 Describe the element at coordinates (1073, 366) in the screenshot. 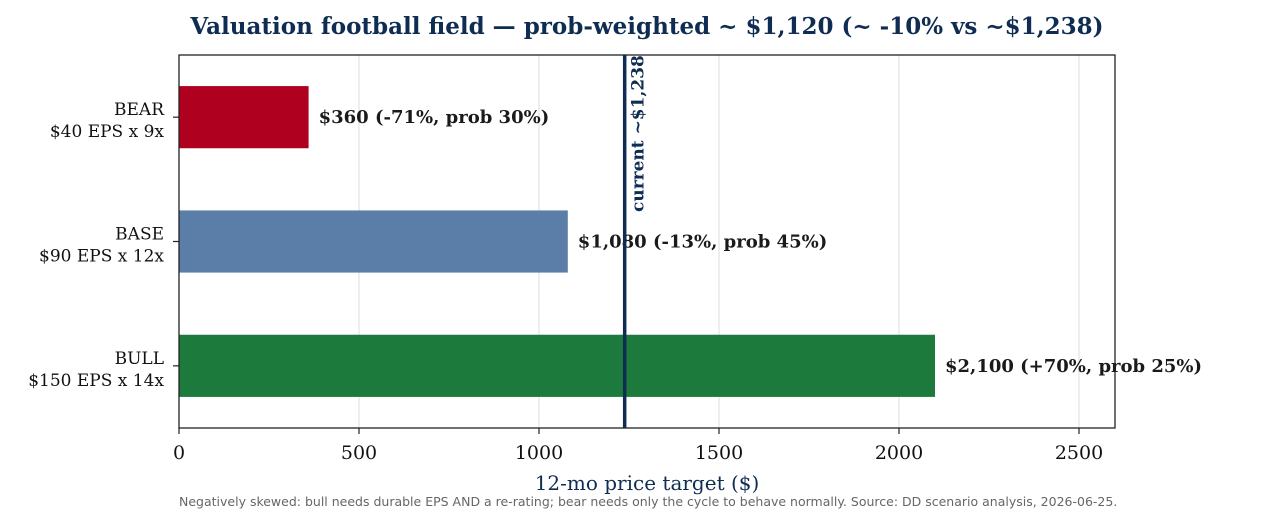

I see `bar-value-label: $2,100 (+70%, prob 25%)` at that location.